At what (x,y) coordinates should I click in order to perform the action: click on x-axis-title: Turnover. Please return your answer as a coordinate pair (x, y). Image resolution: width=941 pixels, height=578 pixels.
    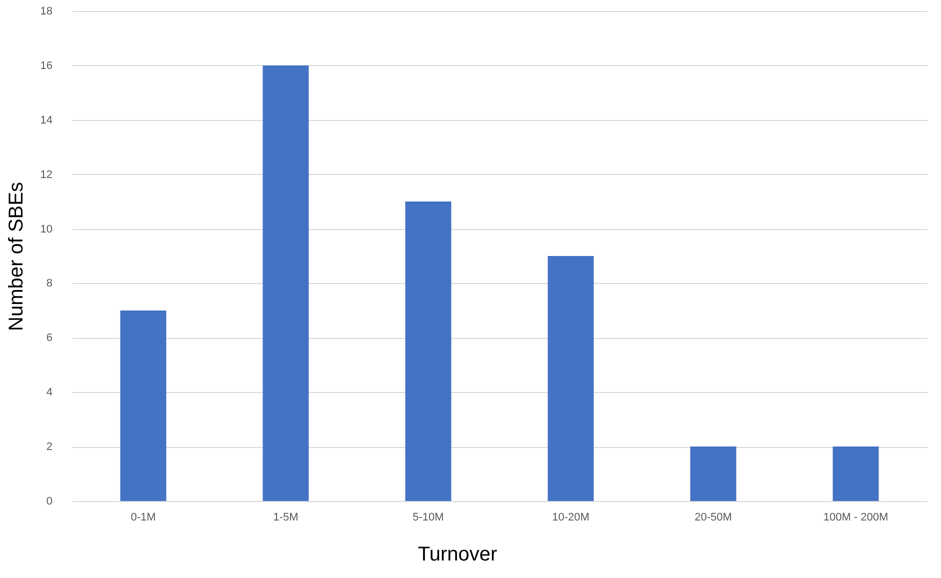
    Looking at the image, I should click on (458, 555).